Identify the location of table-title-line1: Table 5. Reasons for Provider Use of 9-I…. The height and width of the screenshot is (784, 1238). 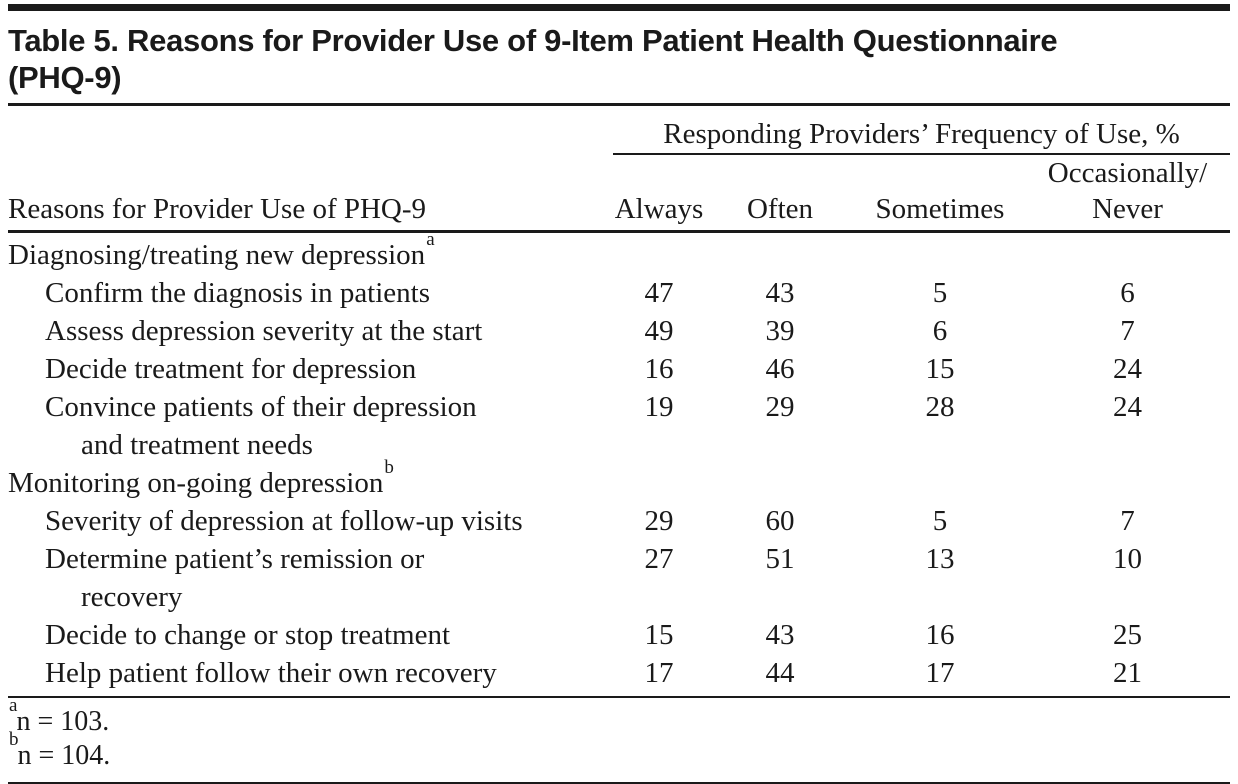
(533, 40).